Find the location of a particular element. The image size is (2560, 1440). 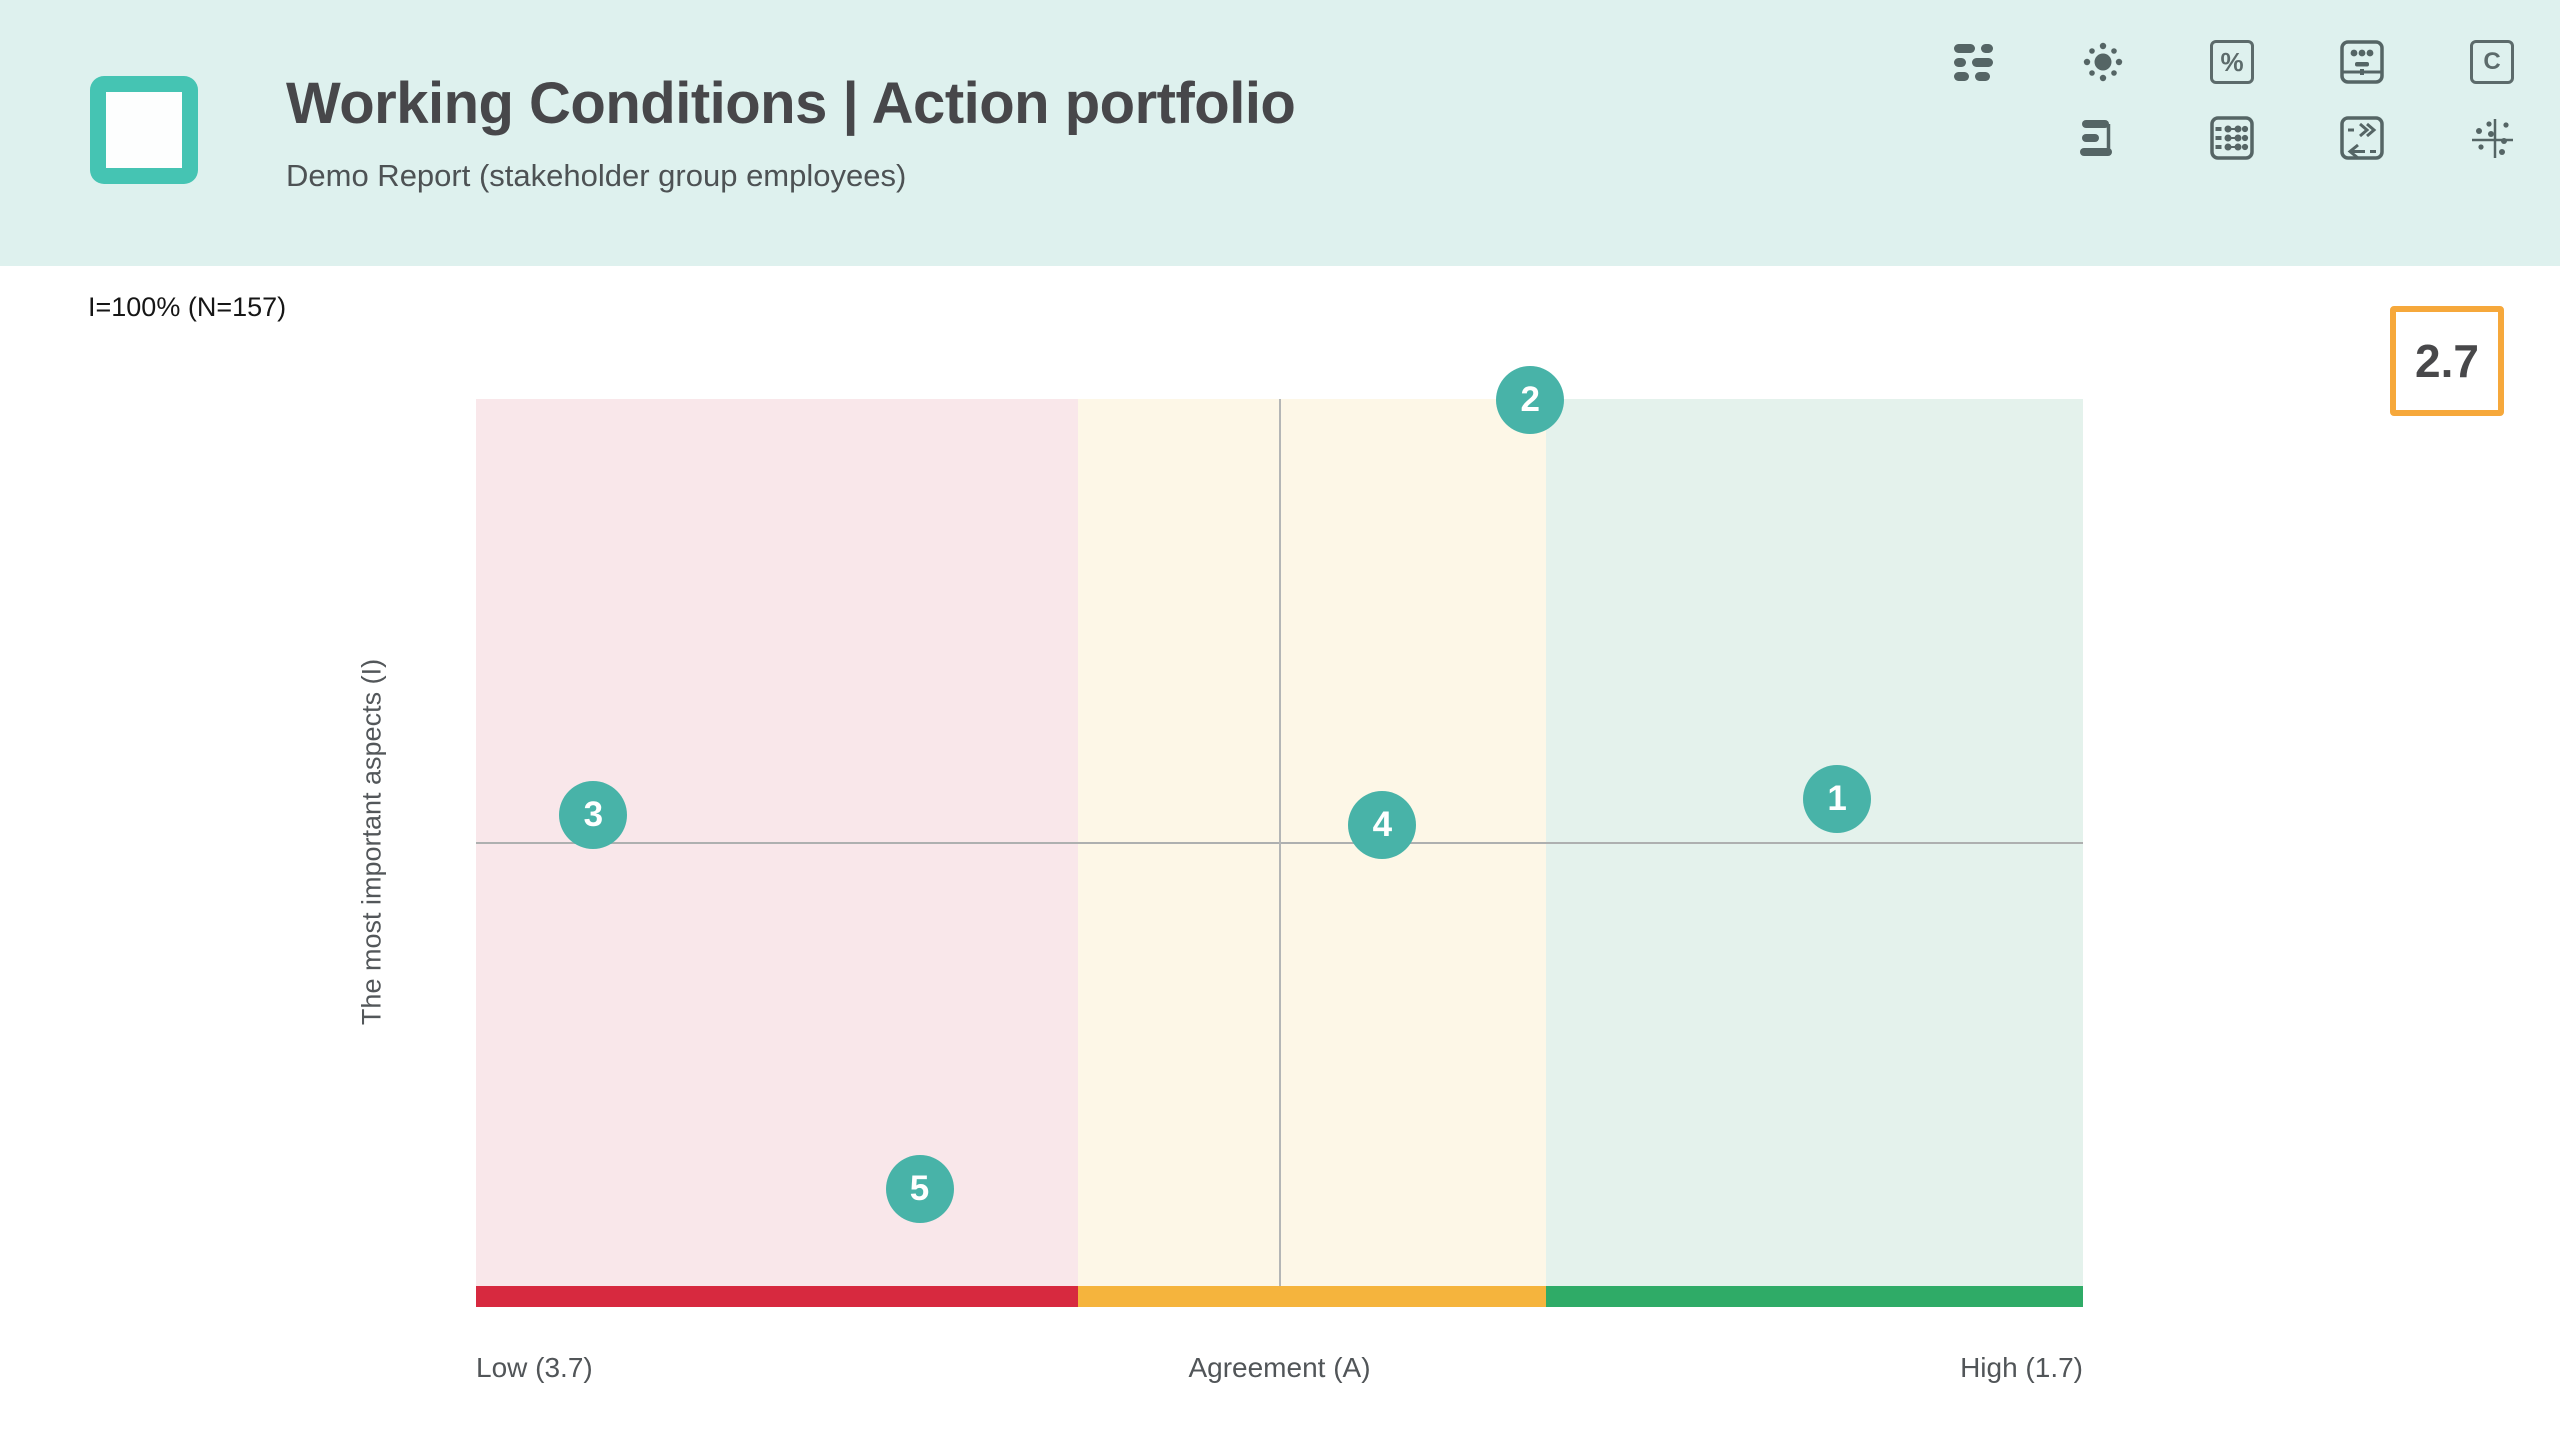

presentation-glyph is located at coordinates (2362, 62).